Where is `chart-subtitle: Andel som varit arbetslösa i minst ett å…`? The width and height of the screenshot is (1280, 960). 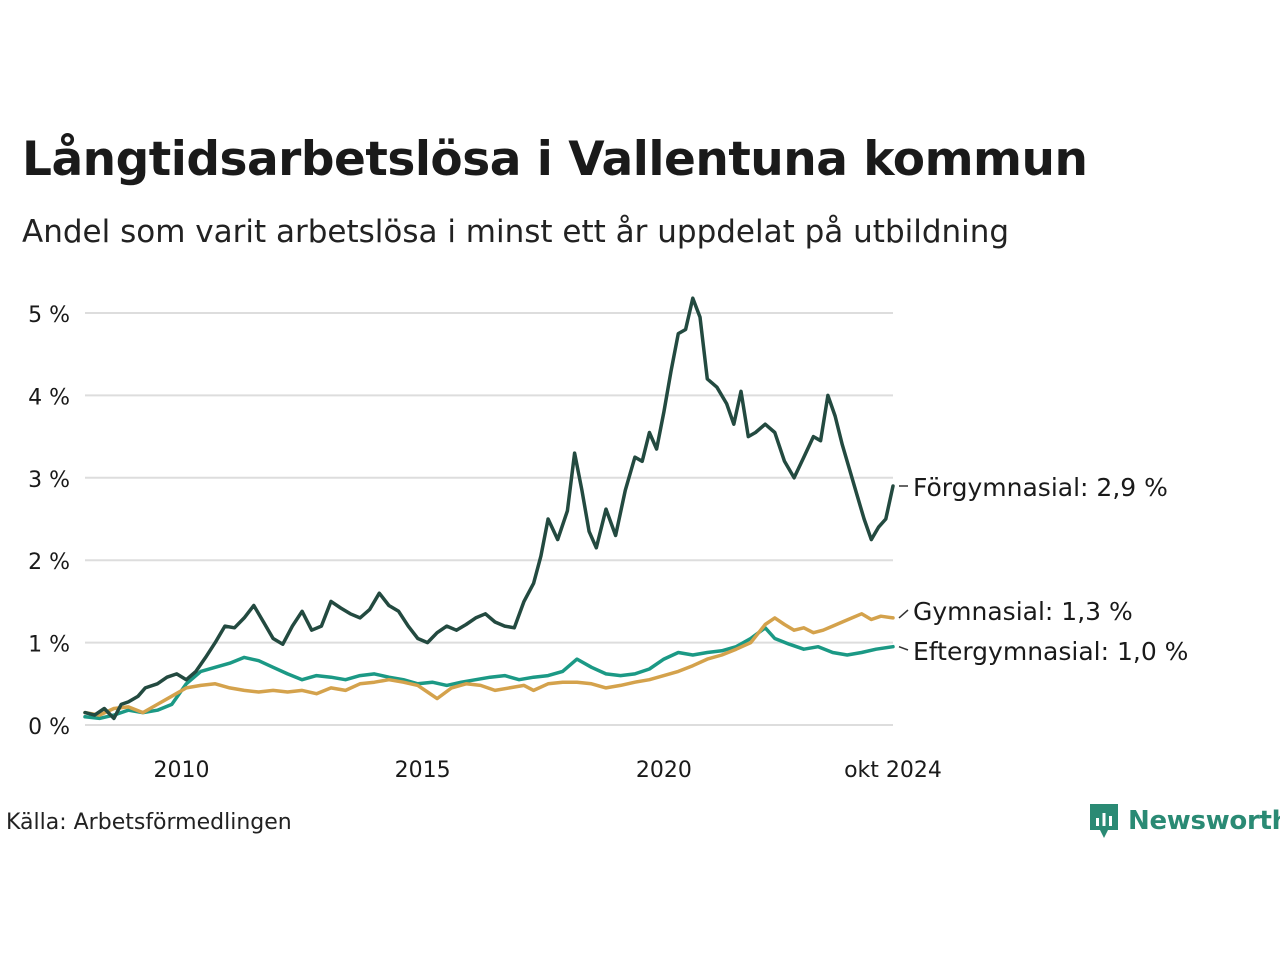
chart-subtitle: Andel som varit arbetslösa i minst ett å… is located at coordinates (516, 232).